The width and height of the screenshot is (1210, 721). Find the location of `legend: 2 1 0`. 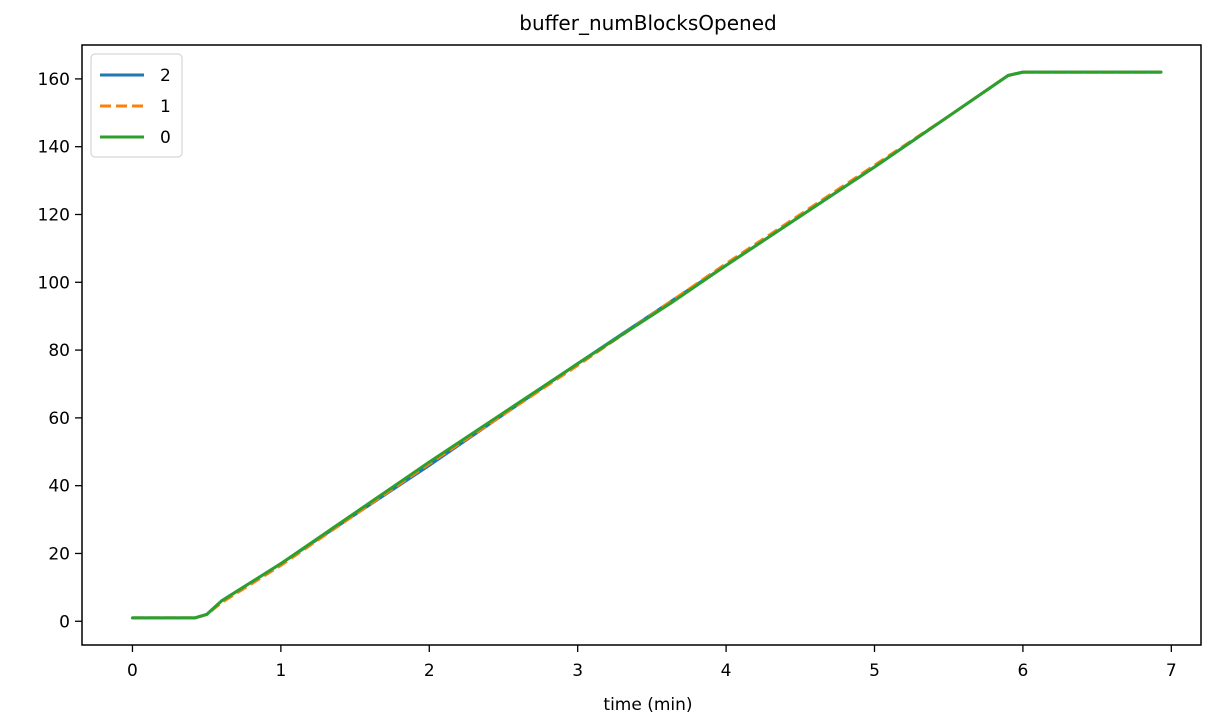

legend: 2 1 0 is located at coordinates (136, 105).